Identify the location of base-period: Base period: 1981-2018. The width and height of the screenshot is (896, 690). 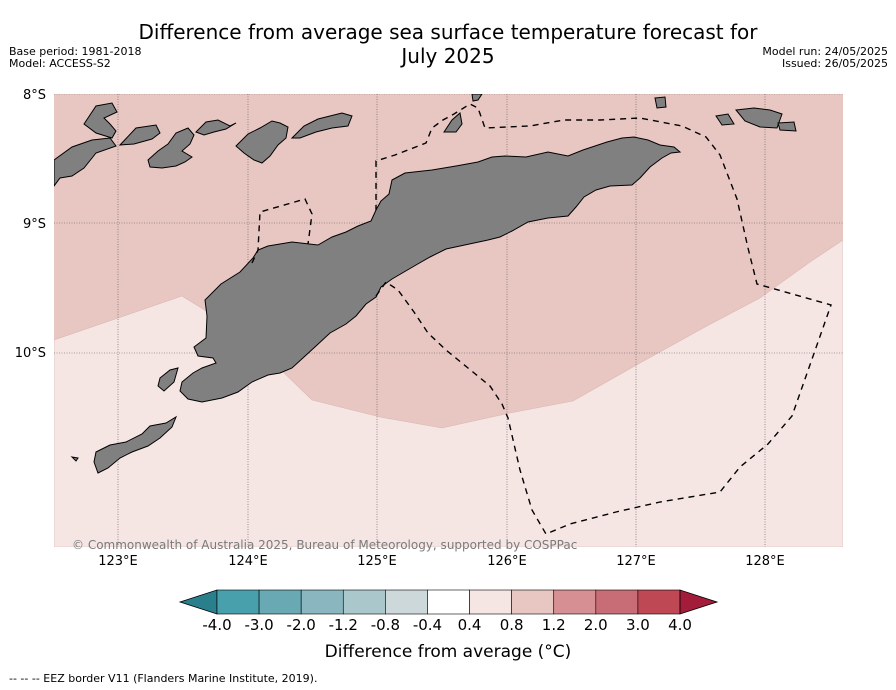
(75, 51).